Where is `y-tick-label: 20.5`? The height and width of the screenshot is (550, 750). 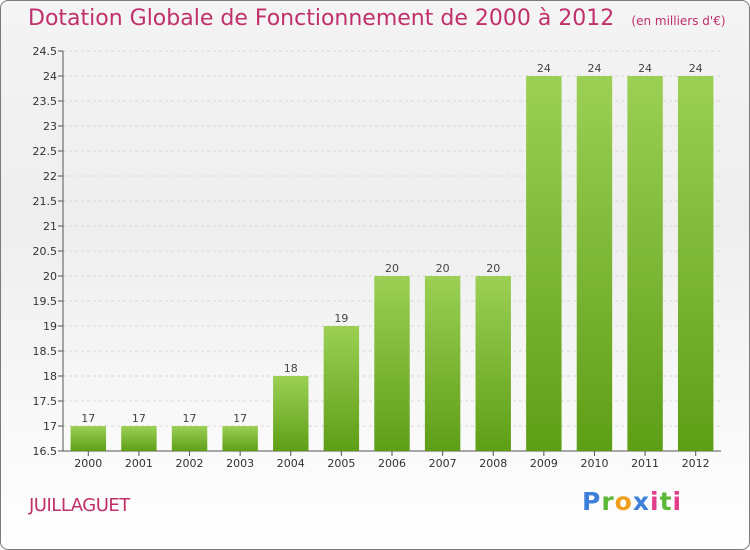 y-tick-label: 20.5 is located at coordinates (45, 251).